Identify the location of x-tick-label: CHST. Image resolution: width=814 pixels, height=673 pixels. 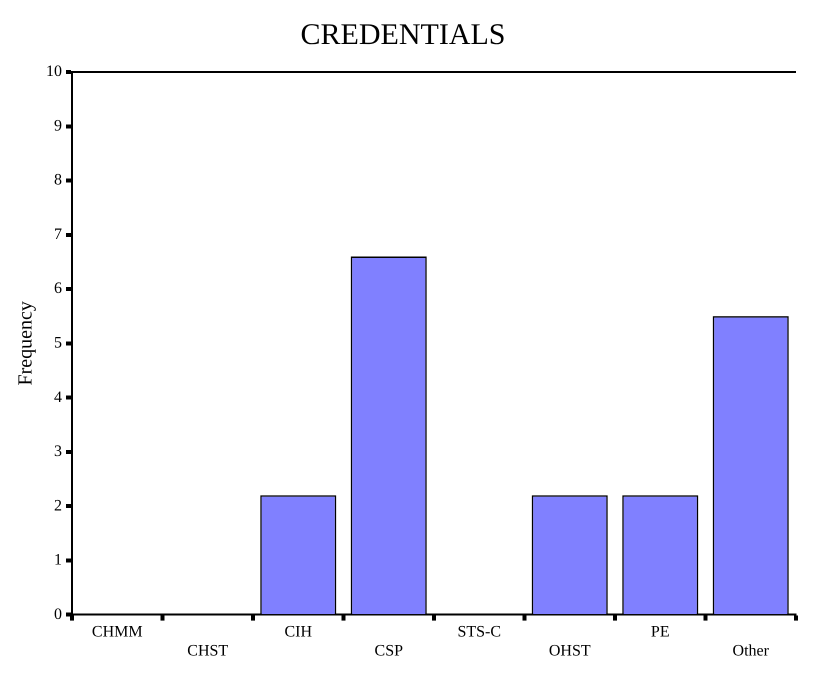
(207, 651).